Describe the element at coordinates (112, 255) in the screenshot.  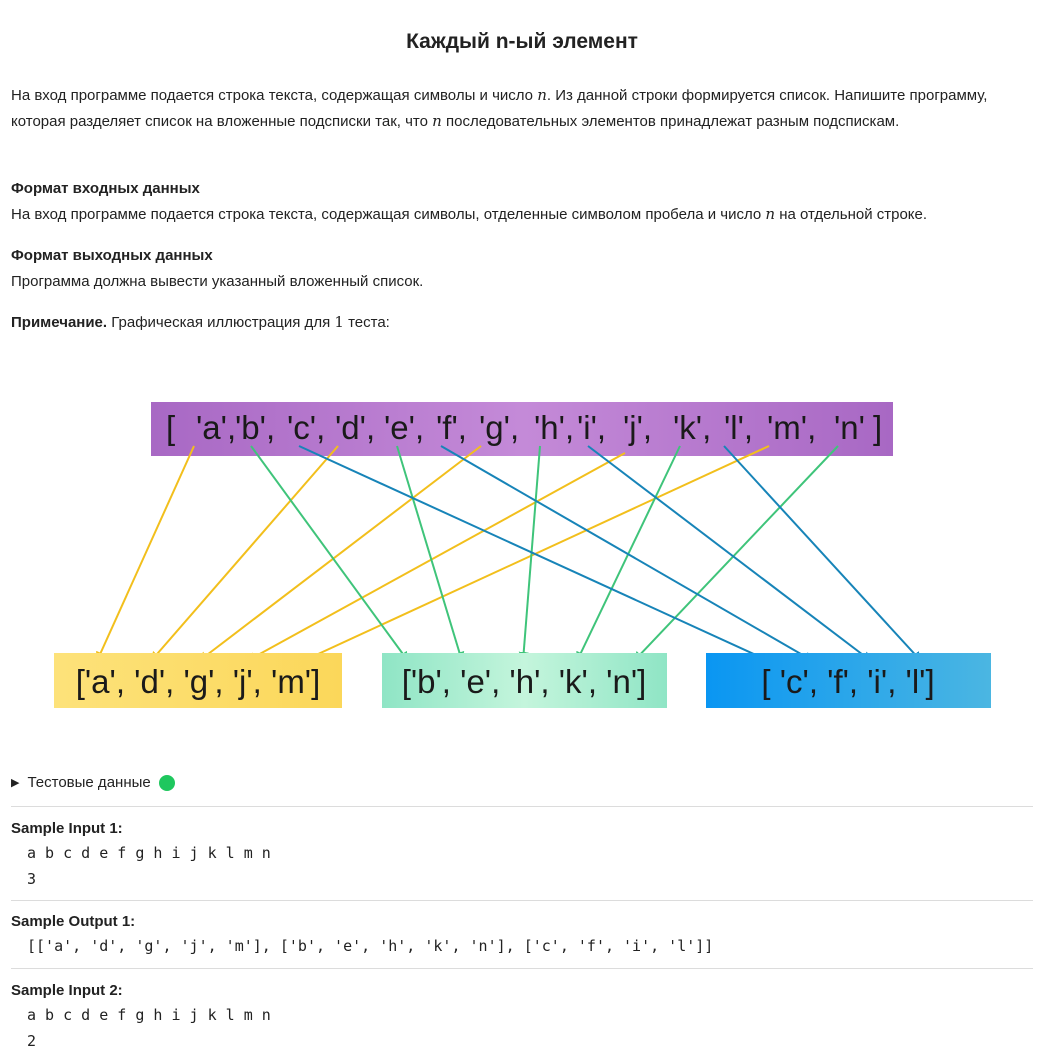
I see `output-format-heading: Формат выходных данных` at that location.